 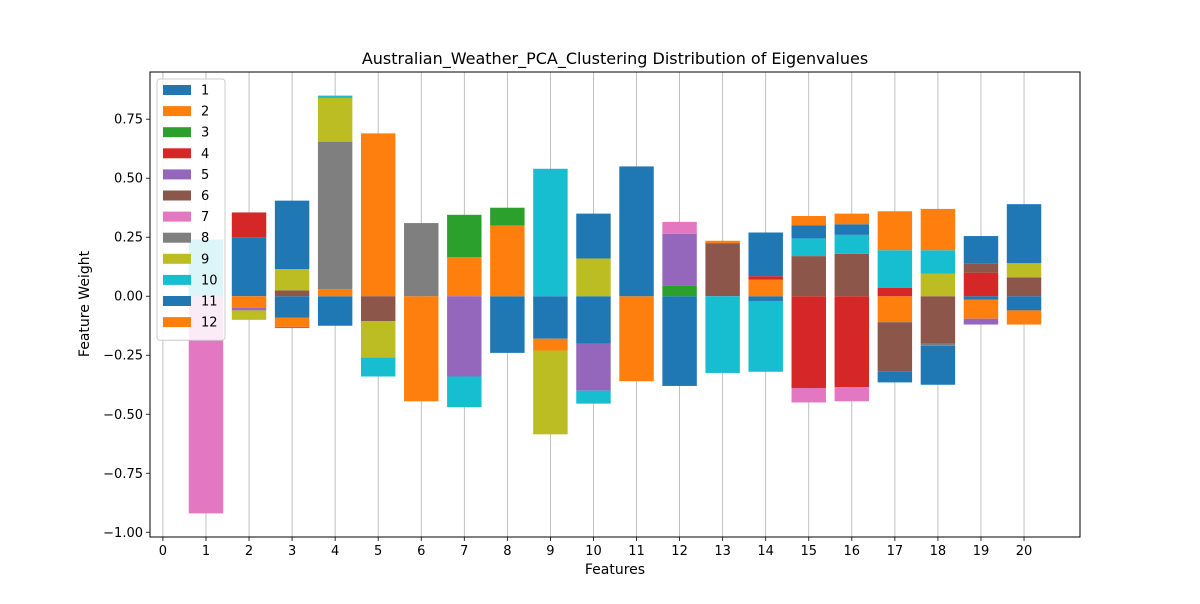 What do you see at coordinates (205, 238) in the screenshot?
I see `legend-label: 8` at bounding box center [205, 238].